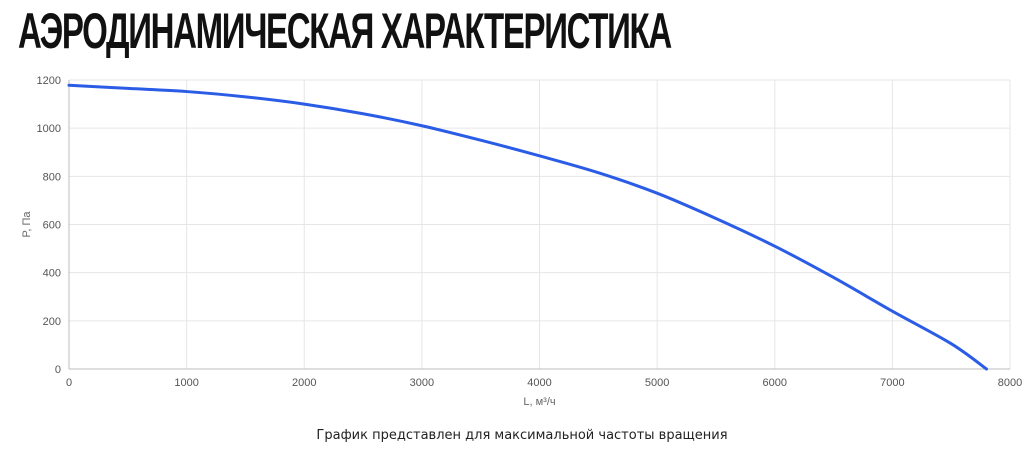  I want to click on y-tick-label: 400, so click(52, 274).